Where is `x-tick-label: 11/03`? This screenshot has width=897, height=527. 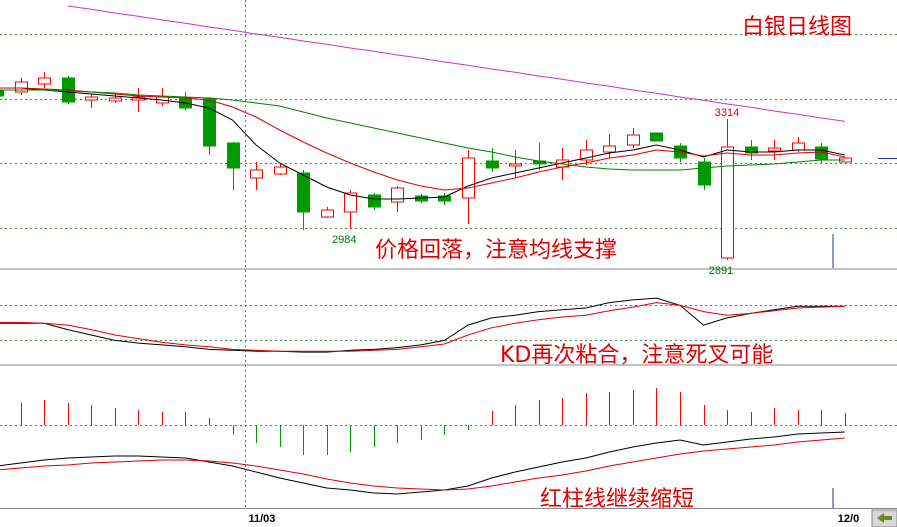
x-tick-label: 11/03 is located at coordinates (262, 519).